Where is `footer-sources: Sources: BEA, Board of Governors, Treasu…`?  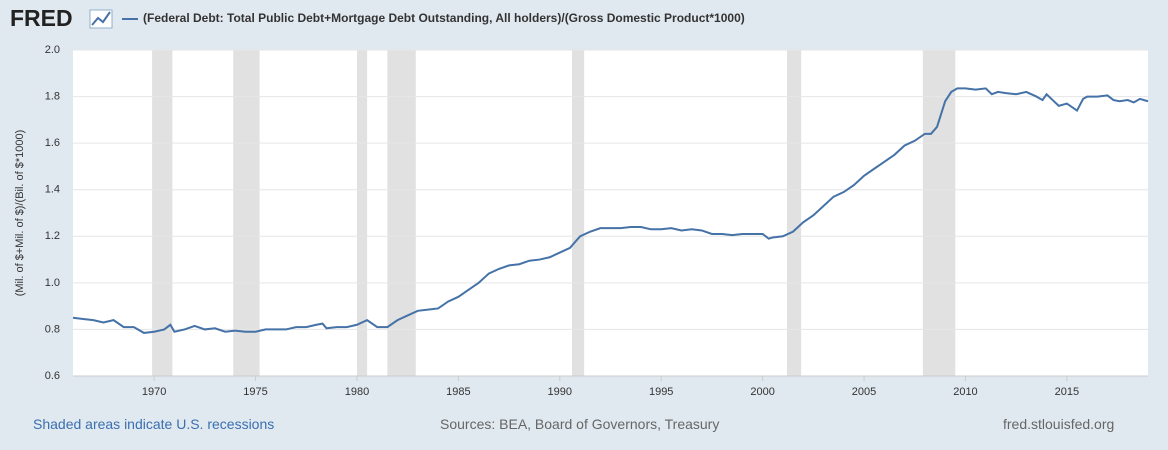
footer-sources: Sources: BEA, Board of Governors, Treasu… is located at coordinates (580, 424).